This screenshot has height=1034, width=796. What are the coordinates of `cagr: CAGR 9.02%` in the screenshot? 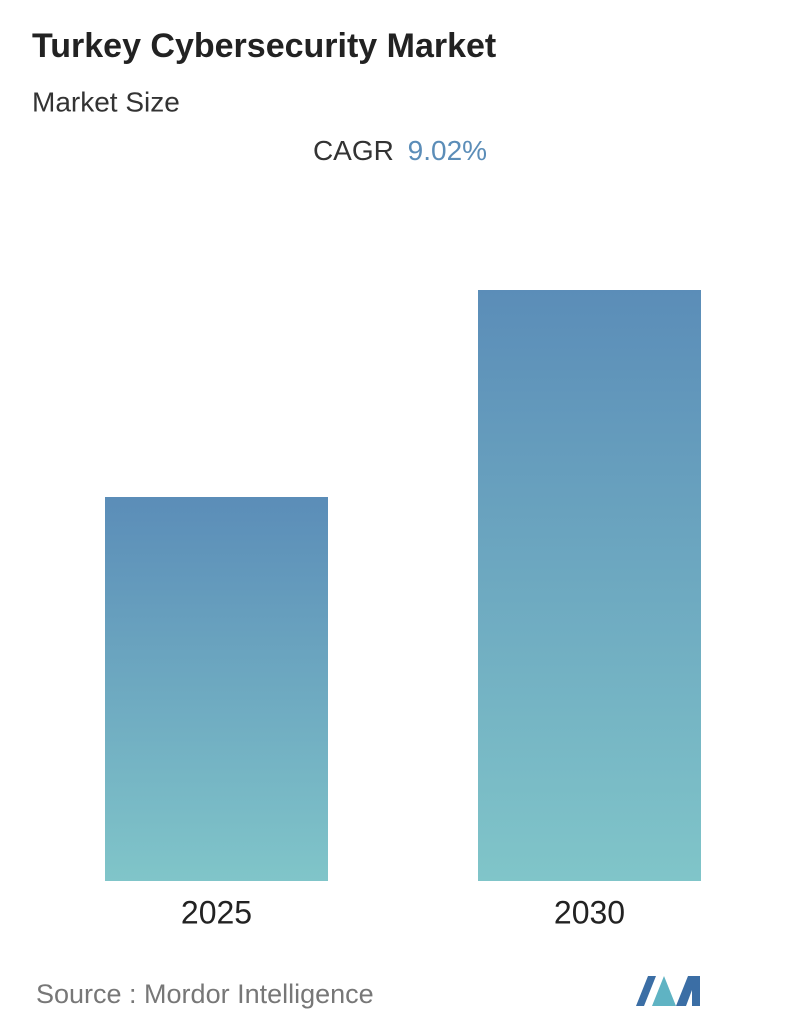 It's located at (400, 150).